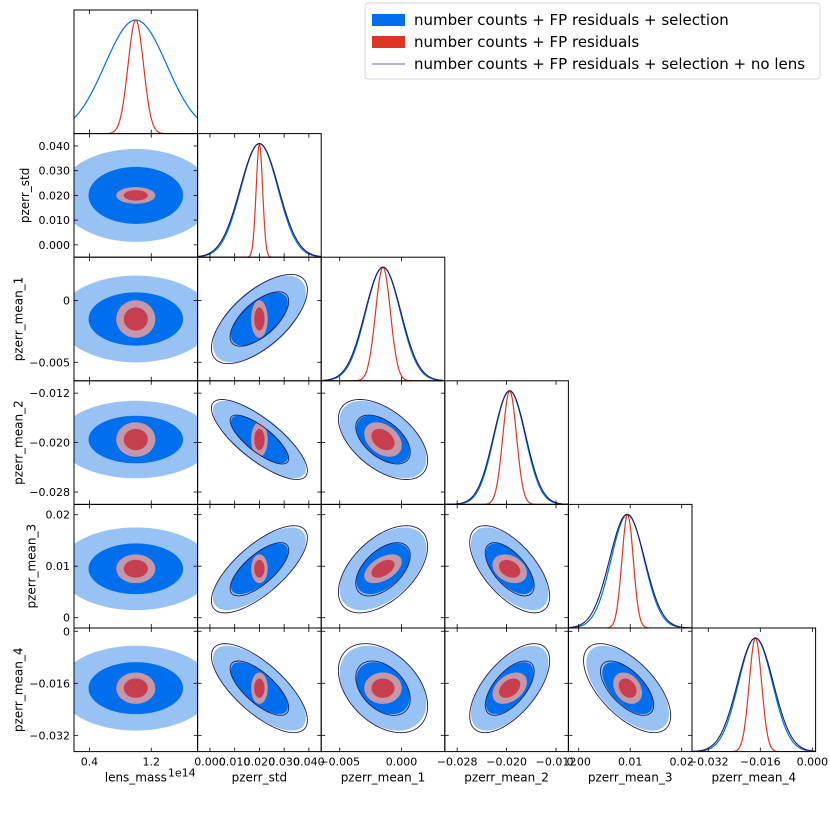  Describe the element at coordinates (309, 762) in the screenshot. I see `x-tick-label-pzerr_std: 0.040` at that location.